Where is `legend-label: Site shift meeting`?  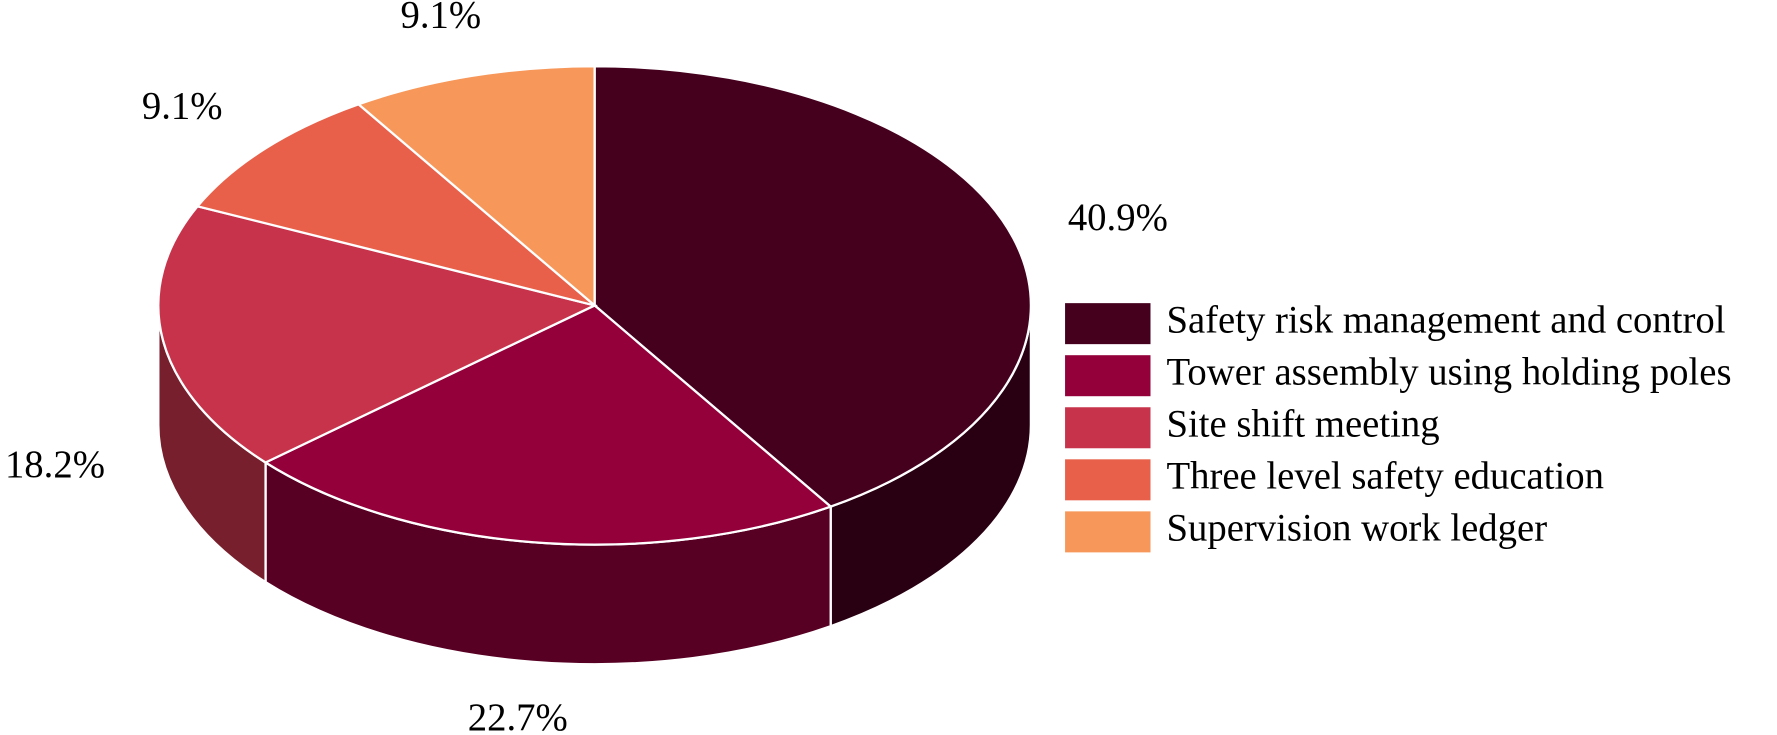 legend-label: Site shift meeting is located at coordinates (1302, 424).